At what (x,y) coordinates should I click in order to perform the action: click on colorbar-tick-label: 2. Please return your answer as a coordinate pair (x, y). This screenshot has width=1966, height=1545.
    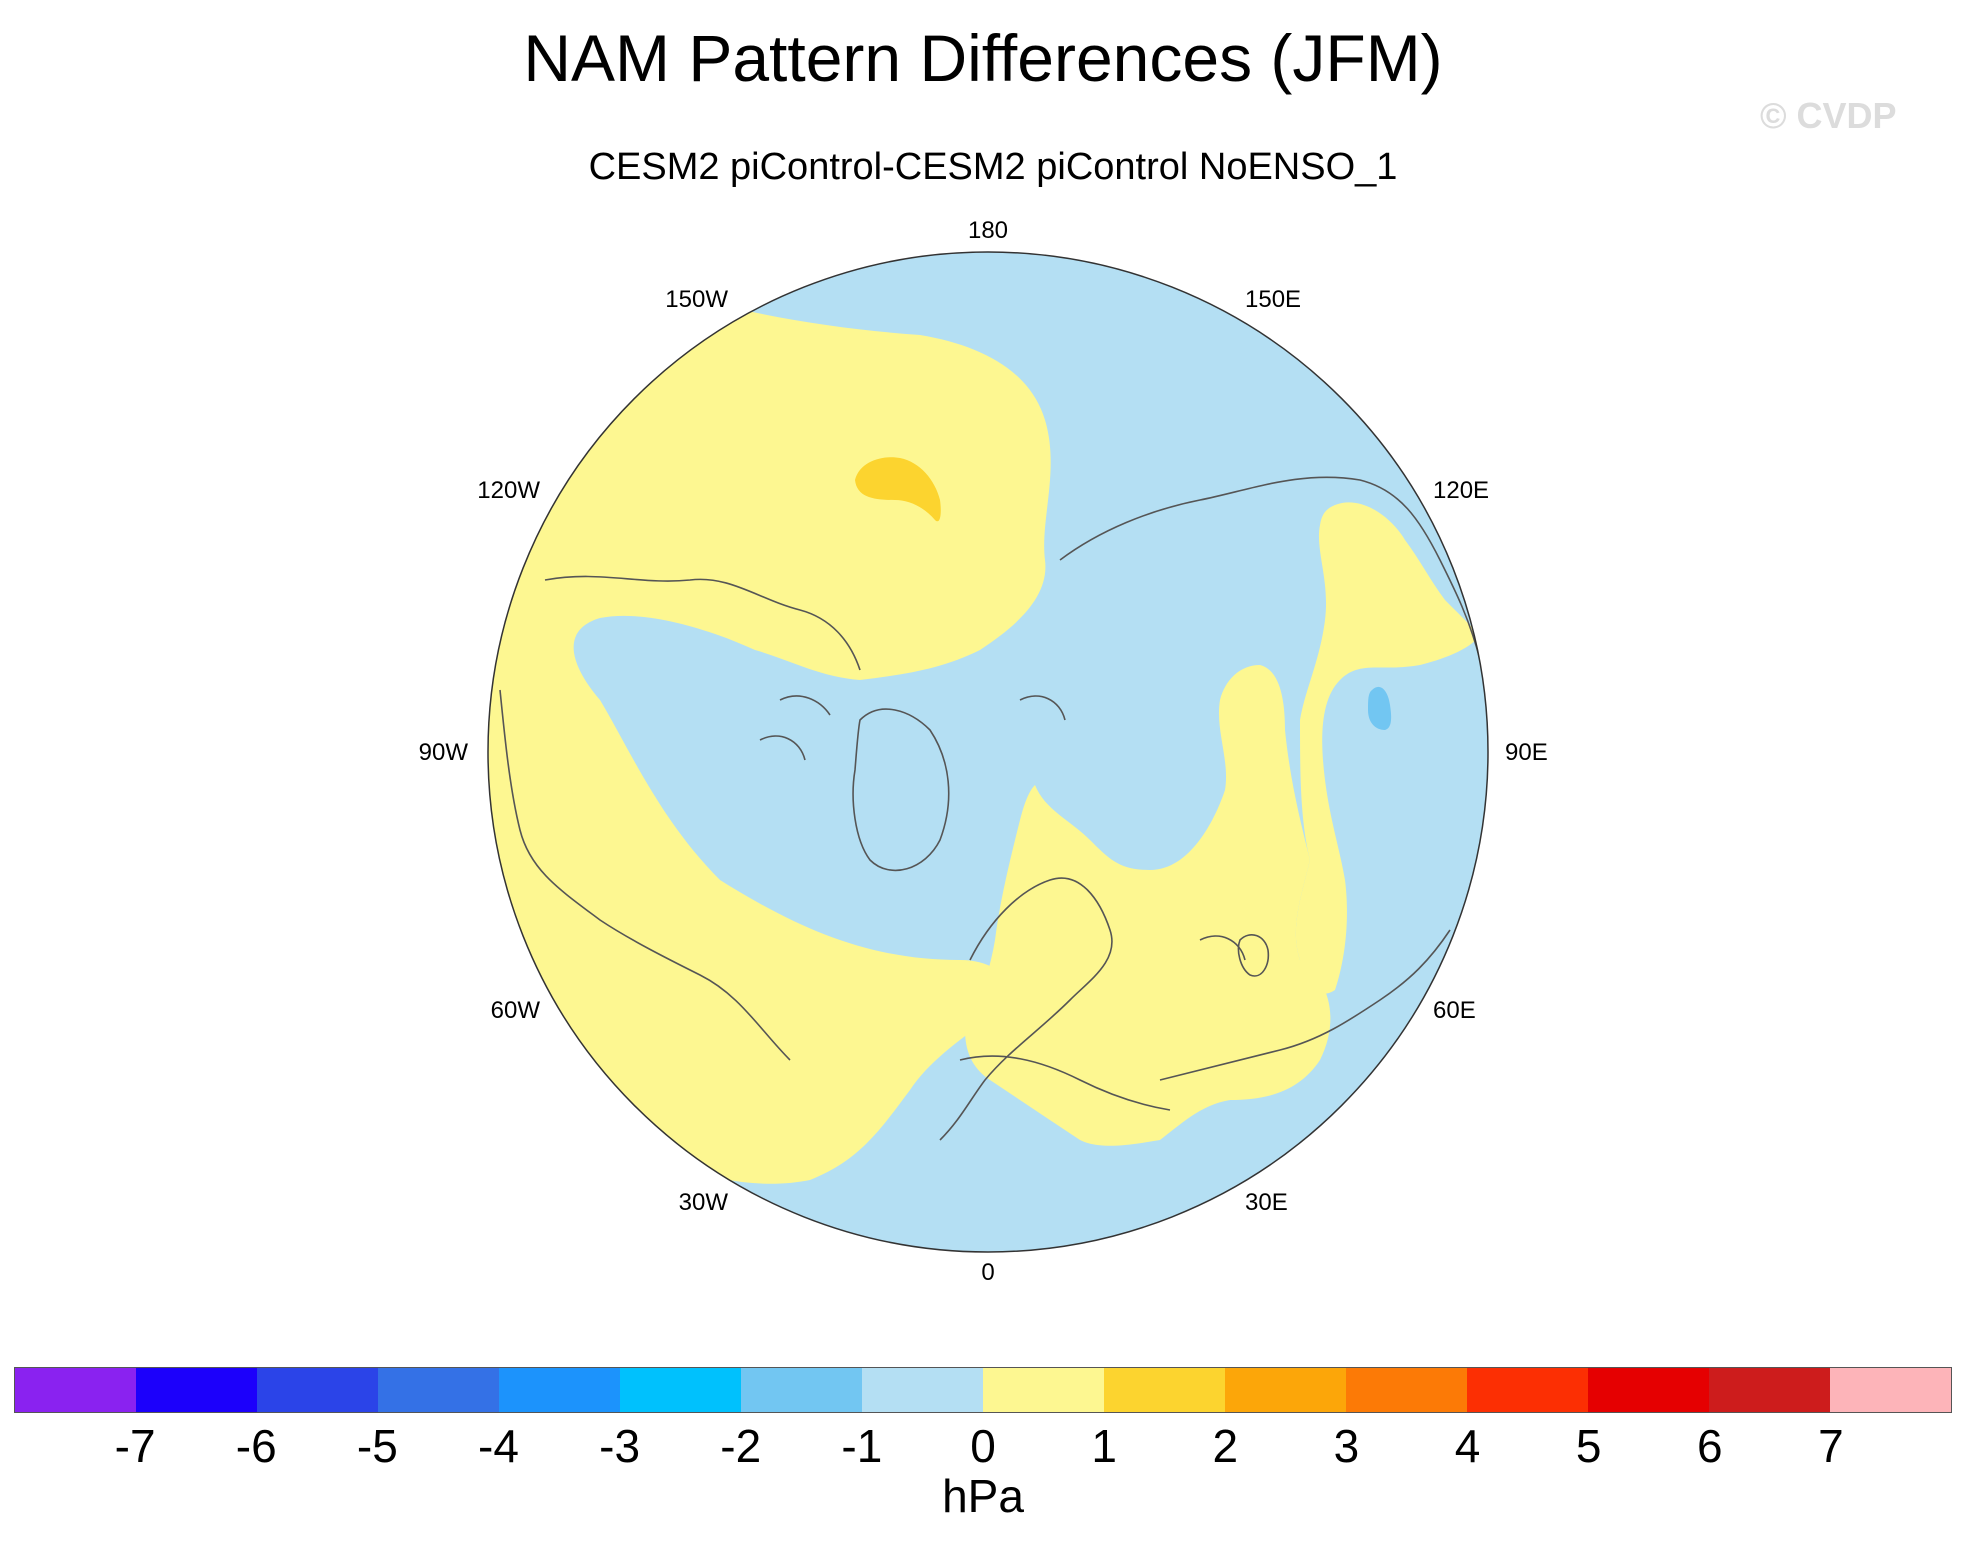
    Looking at the image, I should click on (1225, 1446).